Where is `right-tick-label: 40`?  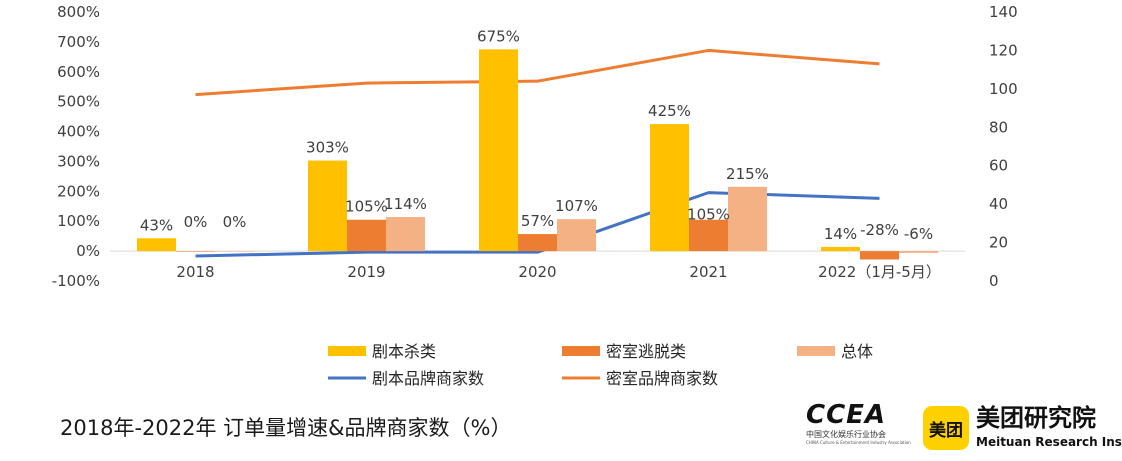 right-tick-label: 40 is located at coordinates (998, 204).